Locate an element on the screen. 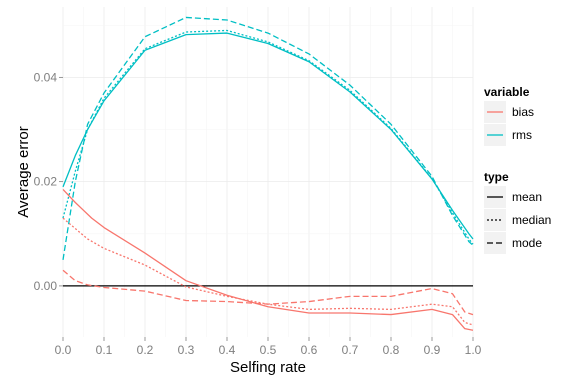 This screenshot has width=565, height=379. legend-key-mode is located at coordinates (495, 243).